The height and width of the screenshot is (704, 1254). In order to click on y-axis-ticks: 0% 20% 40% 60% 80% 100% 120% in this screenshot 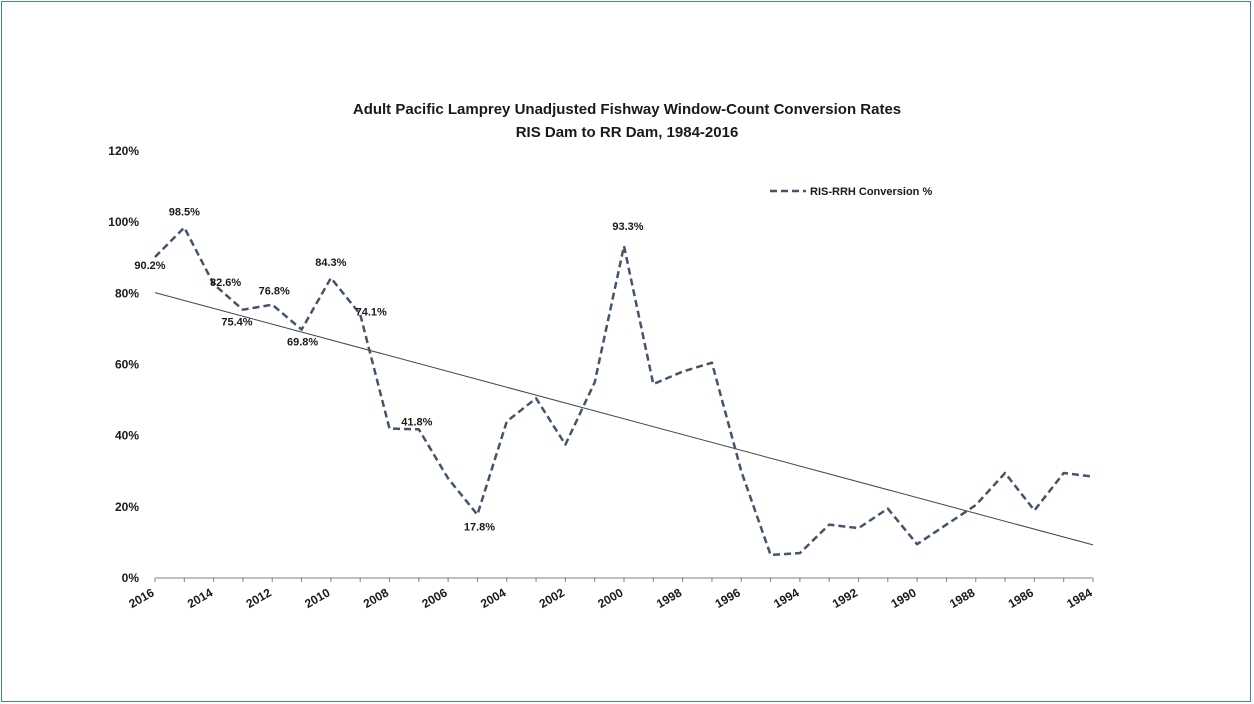, I will do `click(123, 364)`.